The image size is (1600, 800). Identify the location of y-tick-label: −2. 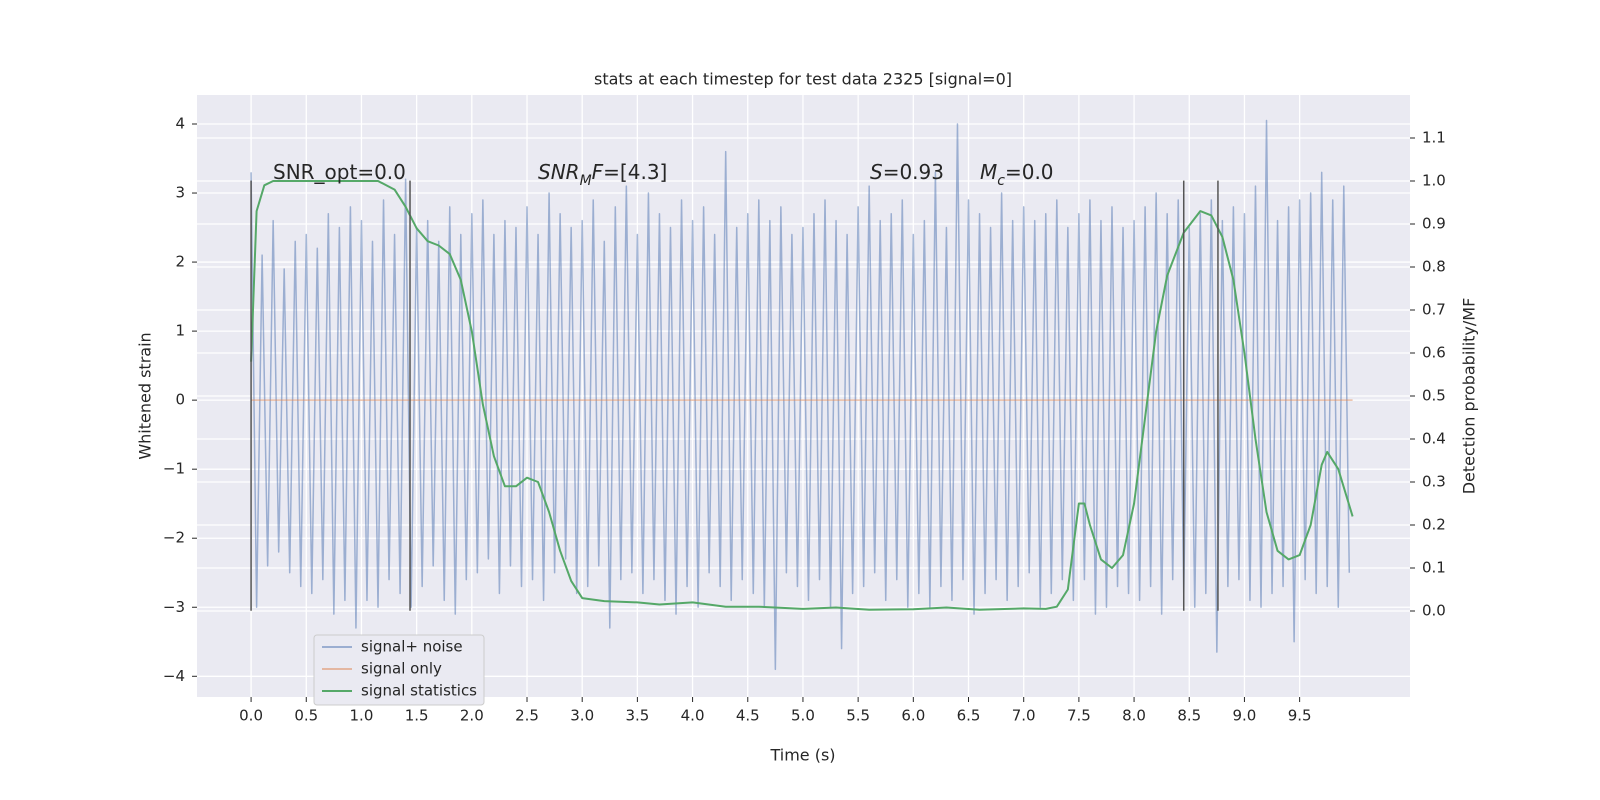
(174, 538).